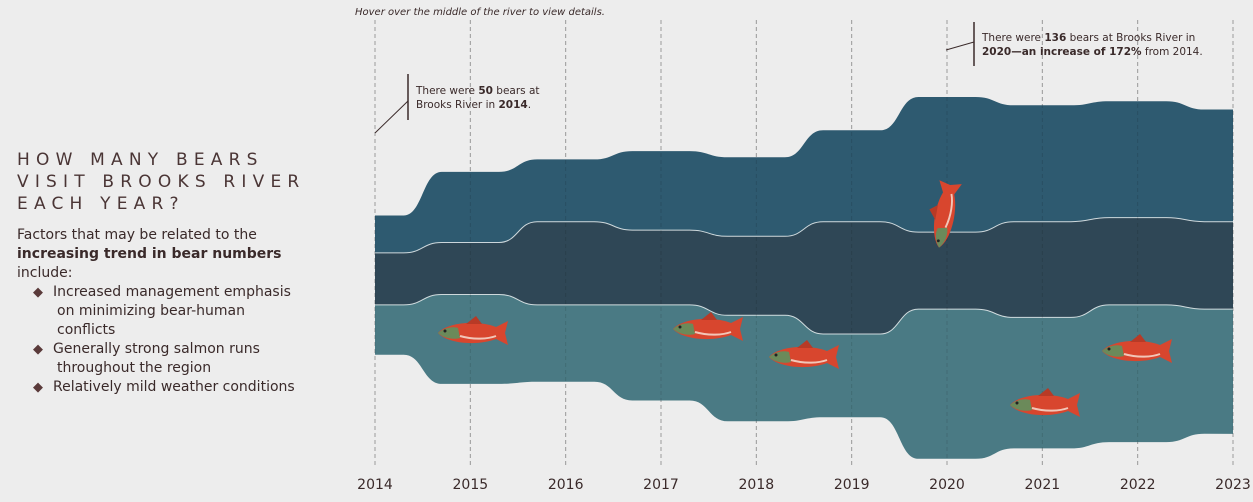  I want to click on x-tick-2016: 2016, so click(566, 485).